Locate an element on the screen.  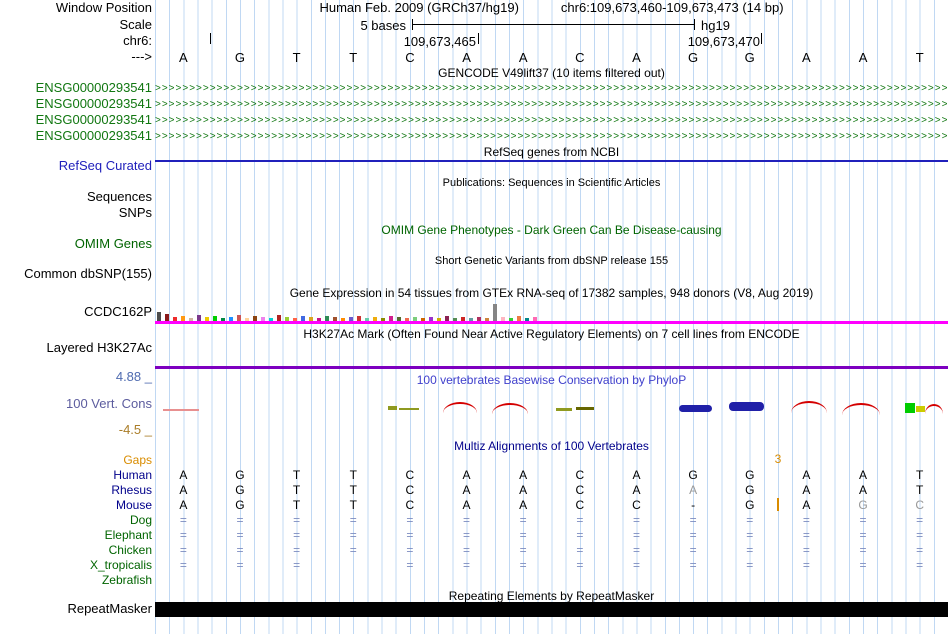
repeatmasker-item-bar is located at coordinates (551, 609).